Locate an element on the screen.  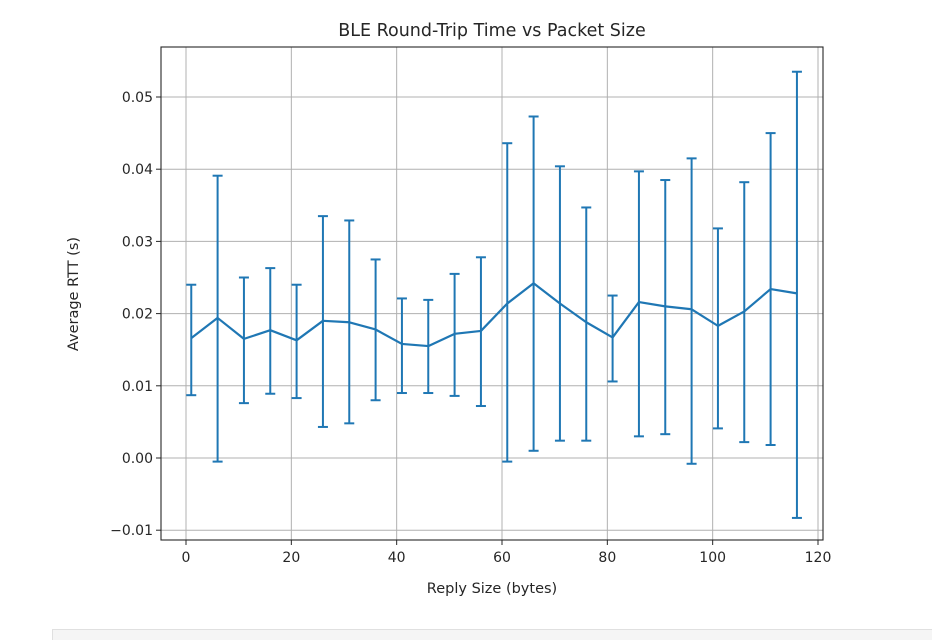
y-axis-ticks: −0.01 0.00 0.01 0.02 0.03 0.04 0.05 is located at coordinates (135, 314).